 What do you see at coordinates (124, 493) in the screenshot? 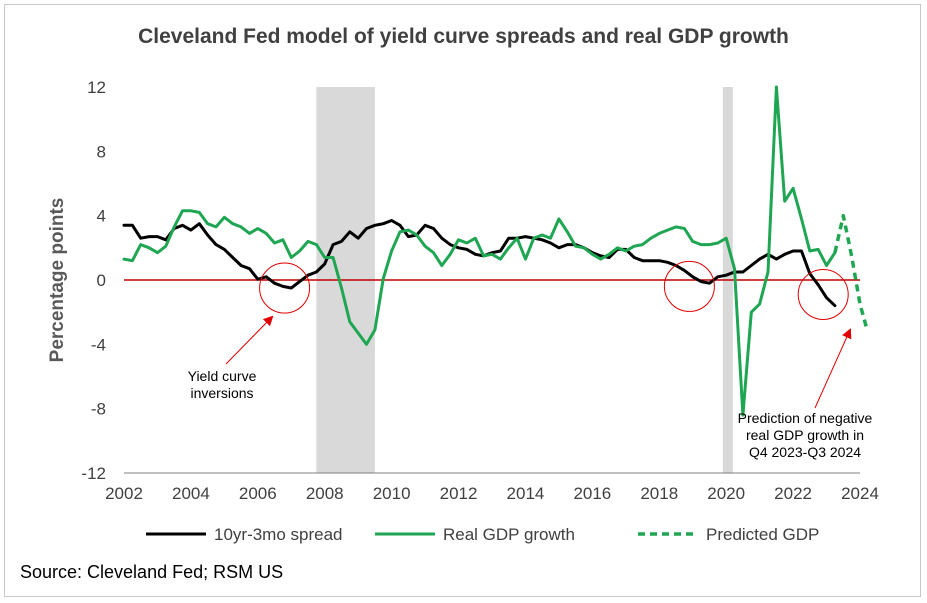
I see `x-tick-label: 2002` at bounding box center [124, 493].